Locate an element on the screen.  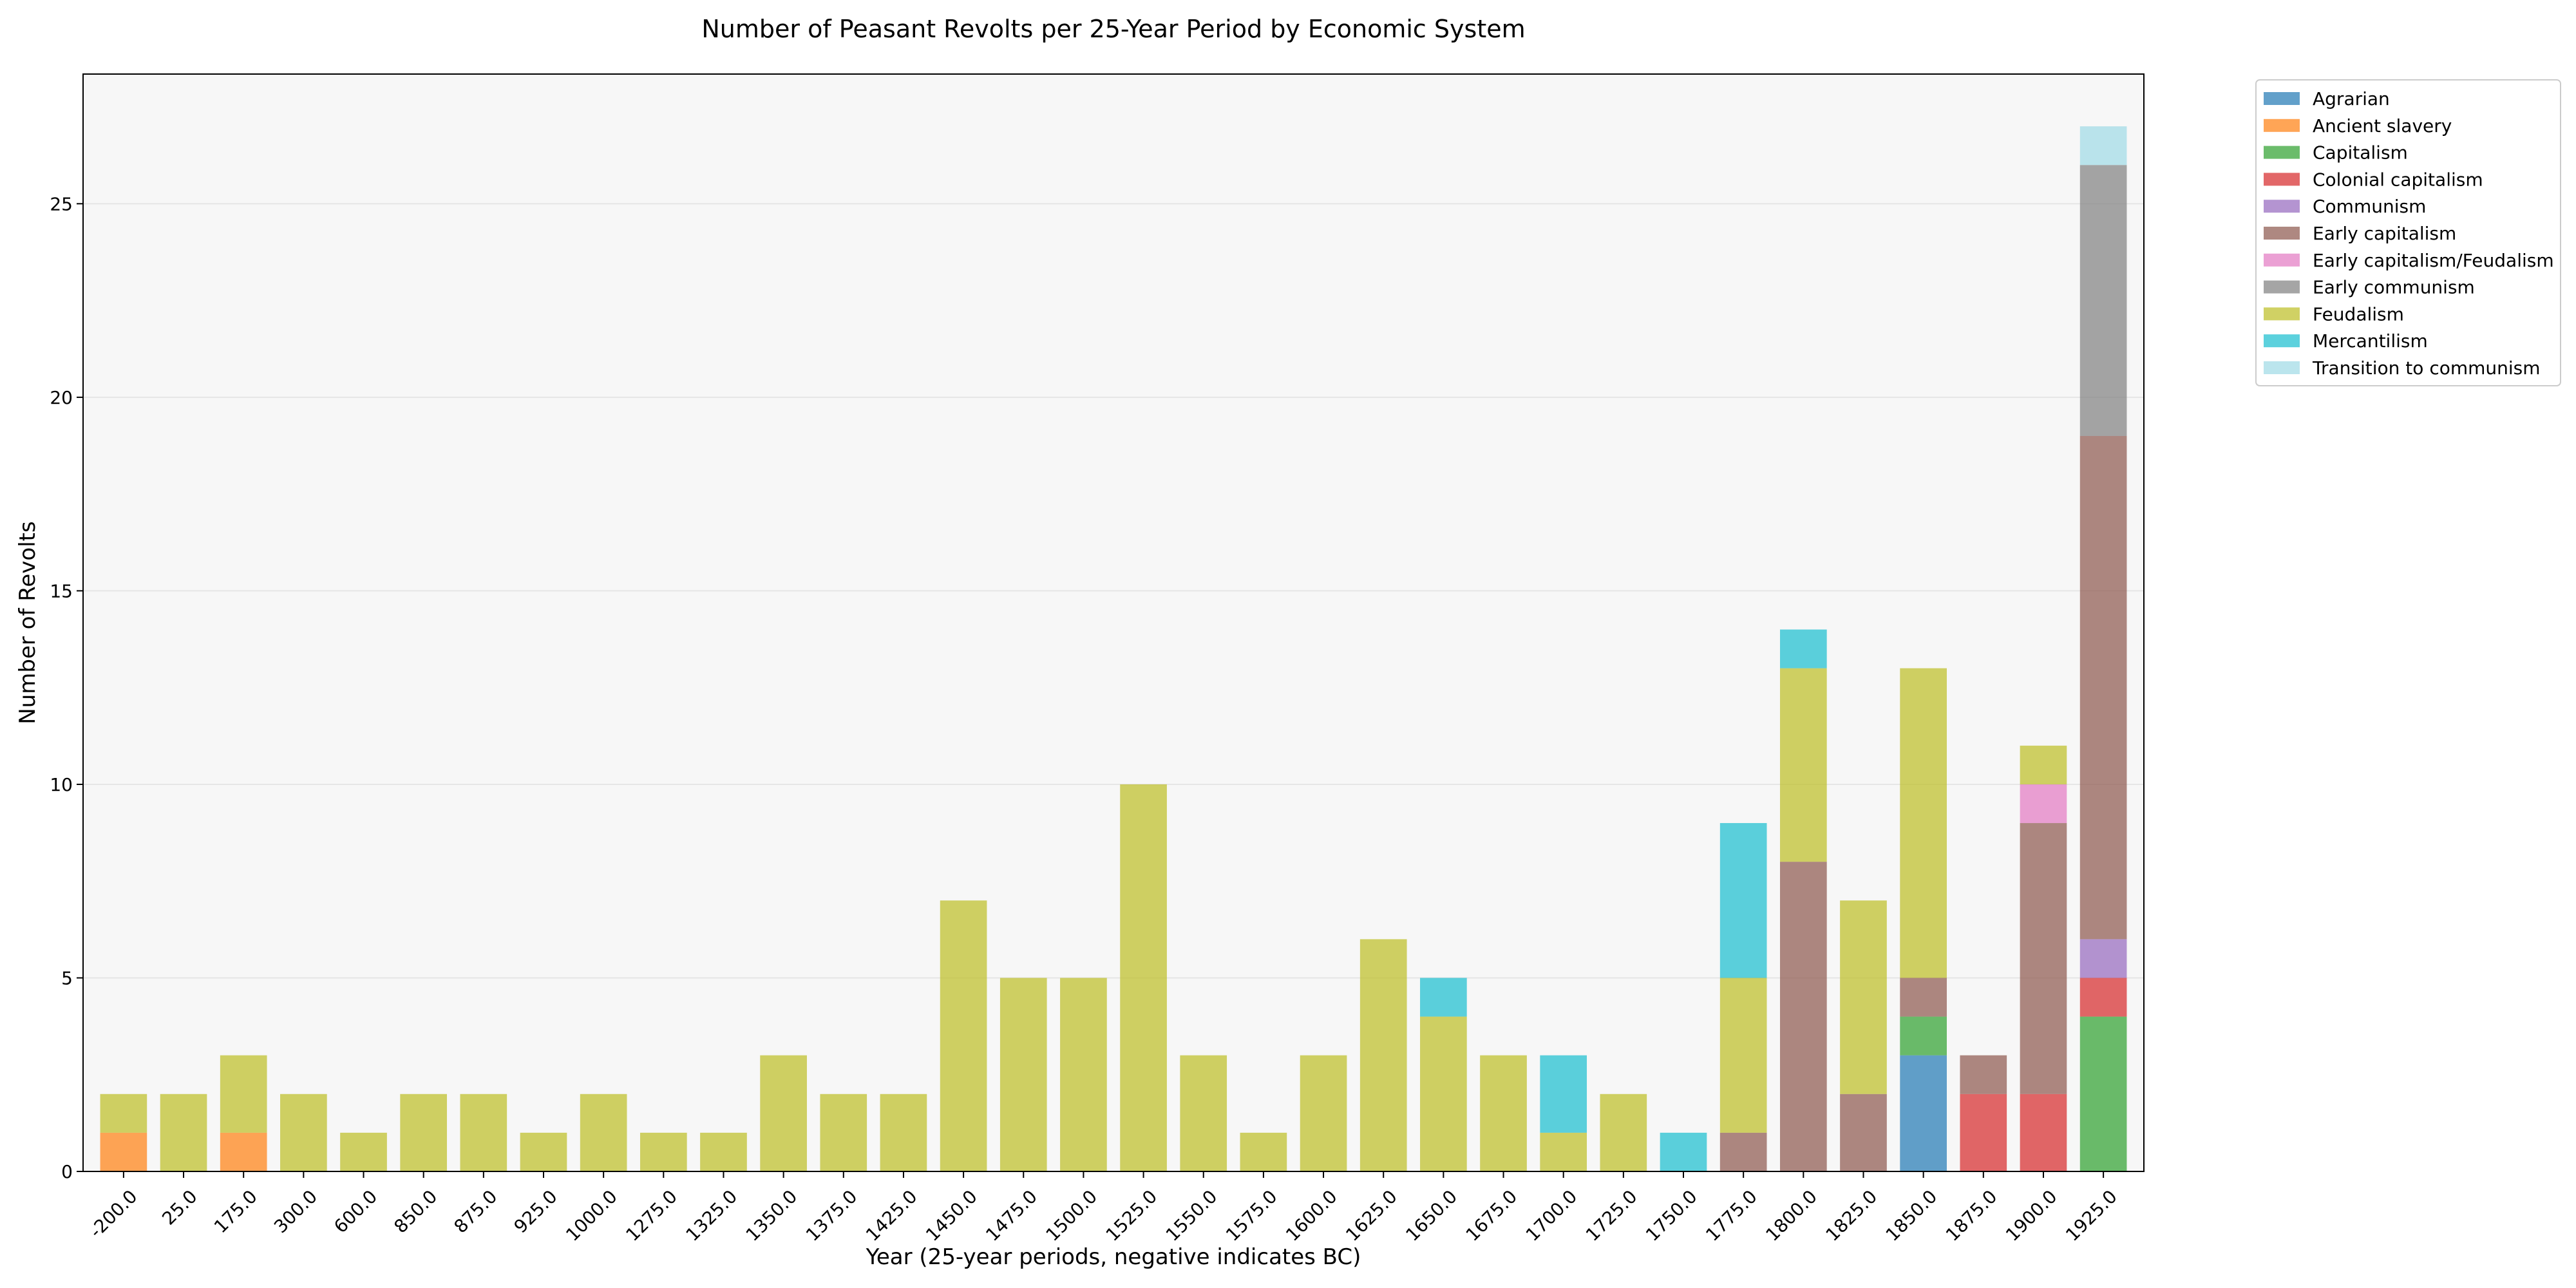
y-tick-label: 15 is located at coordinates (62, 590).